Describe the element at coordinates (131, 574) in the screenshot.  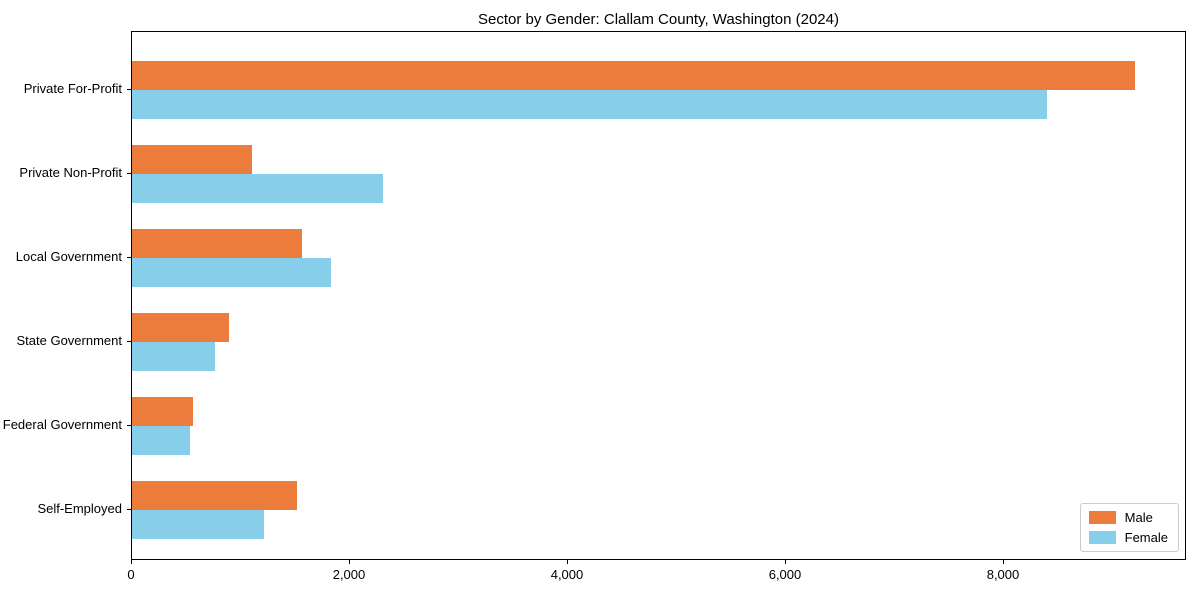
I see `x-axis-label-0: 0` at that location.